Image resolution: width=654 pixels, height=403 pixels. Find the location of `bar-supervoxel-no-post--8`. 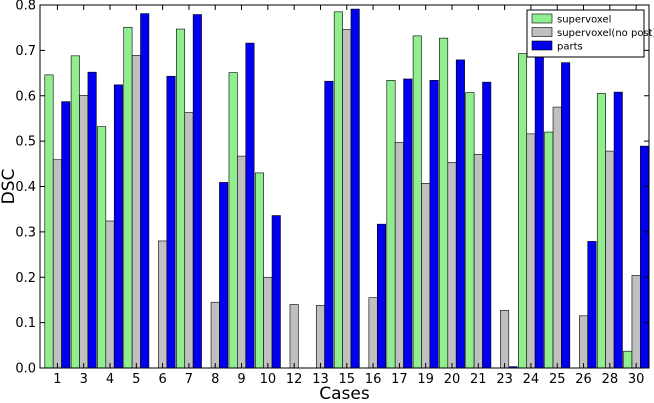

bar-supervoxel-no-post--8 is located at coordinates (215, 335).